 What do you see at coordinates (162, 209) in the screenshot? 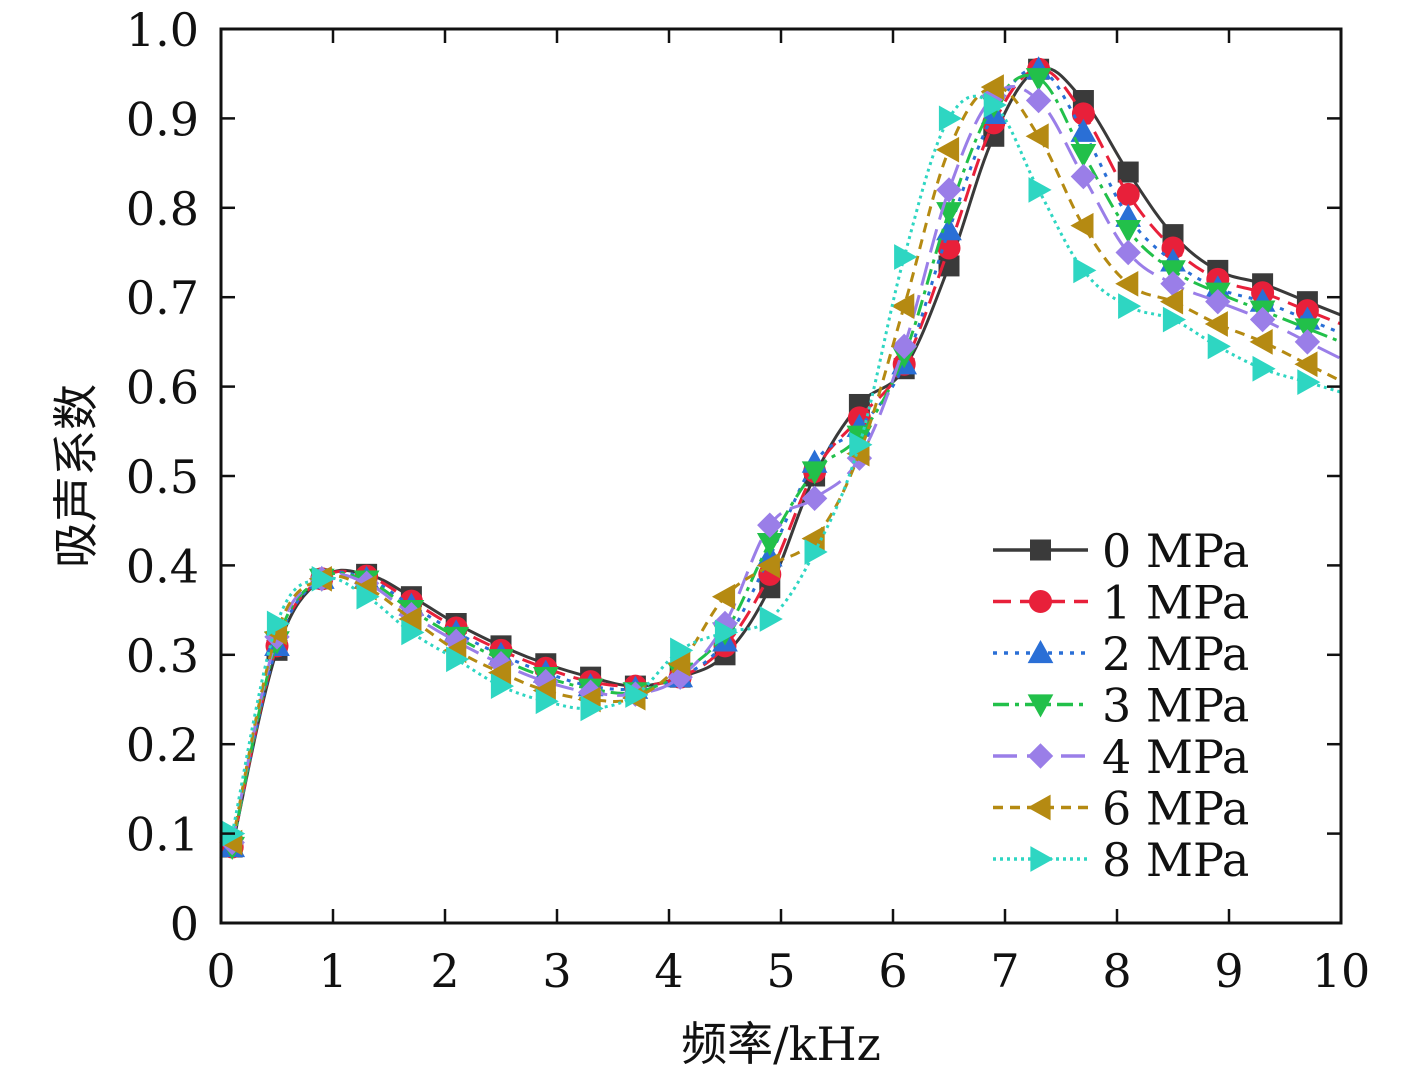
I see `y-tick-label: 0.8` at bounding box center [162, 209].